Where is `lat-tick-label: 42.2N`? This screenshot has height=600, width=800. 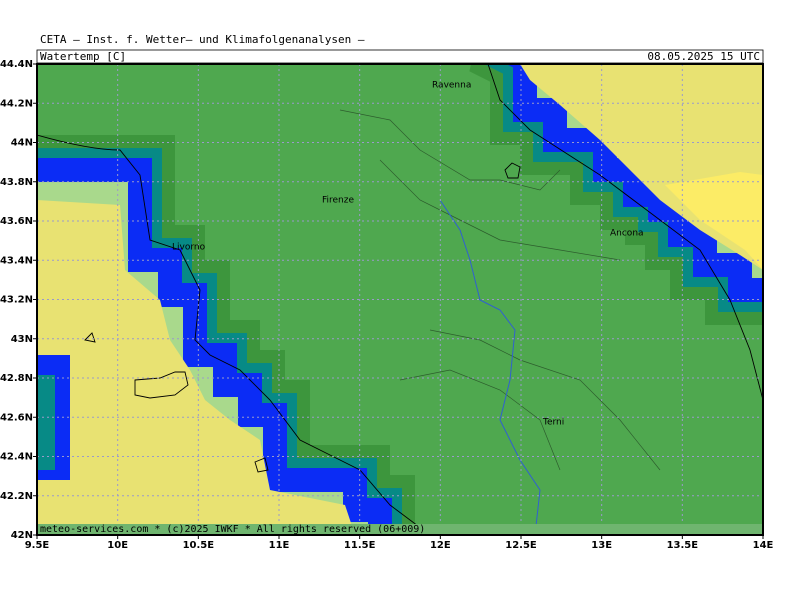
lat-tick-label: 42.2N is located at coordinates (16, 496).